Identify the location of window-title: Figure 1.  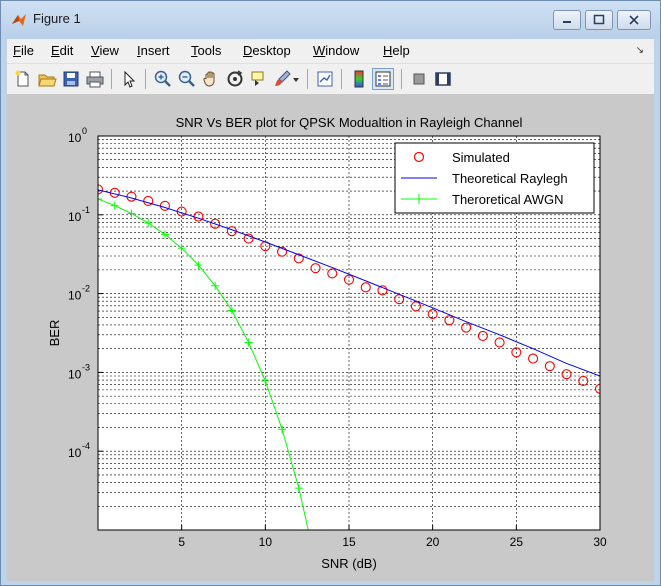
(57, 18).